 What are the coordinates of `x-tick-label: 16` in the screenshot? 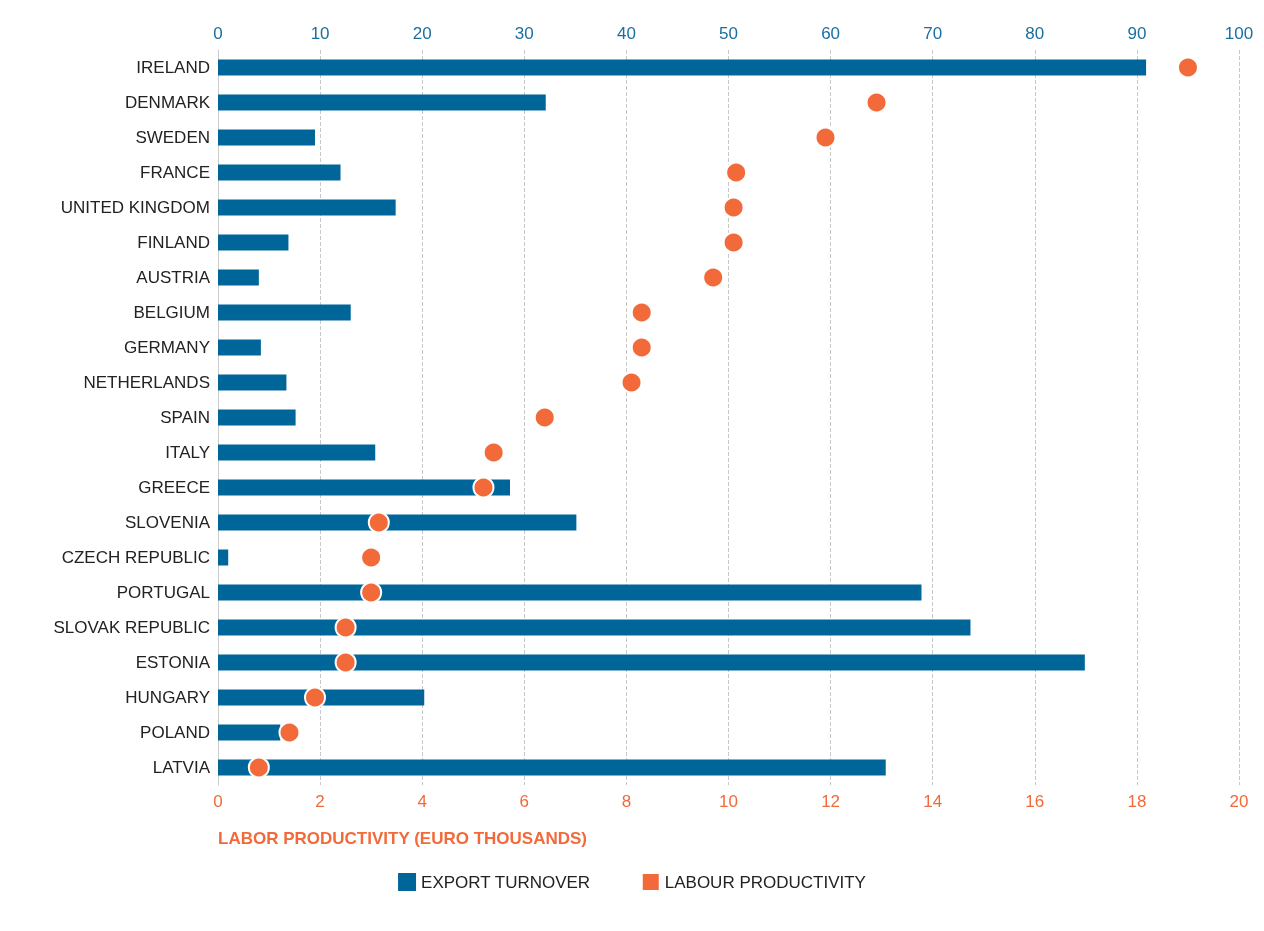 It's located at (1035, 801).